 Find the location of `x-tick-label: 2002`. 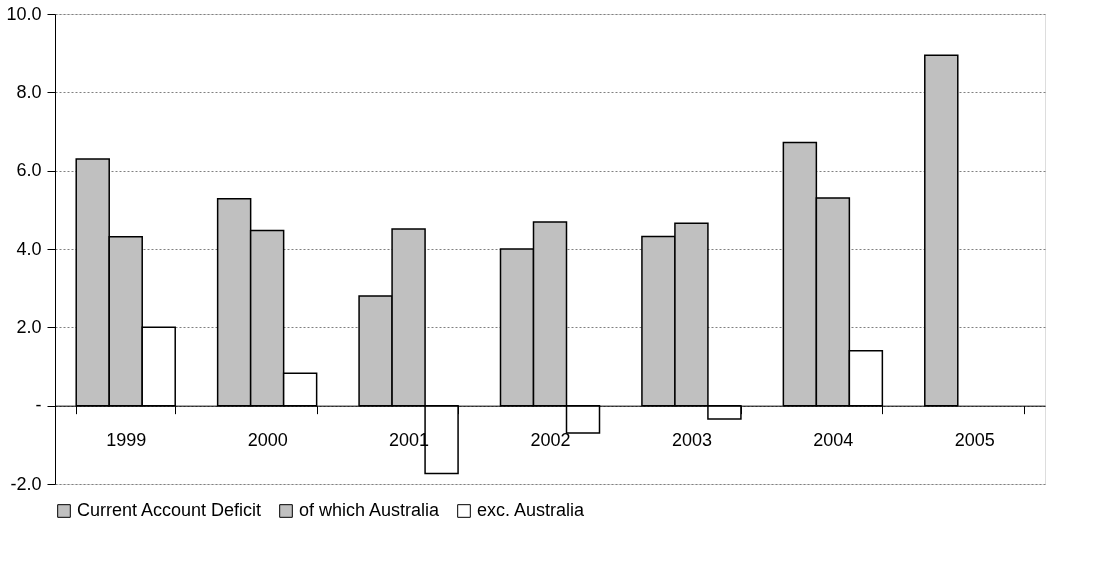

x-tick-label: 2002 is located at coordinates (550, 440).